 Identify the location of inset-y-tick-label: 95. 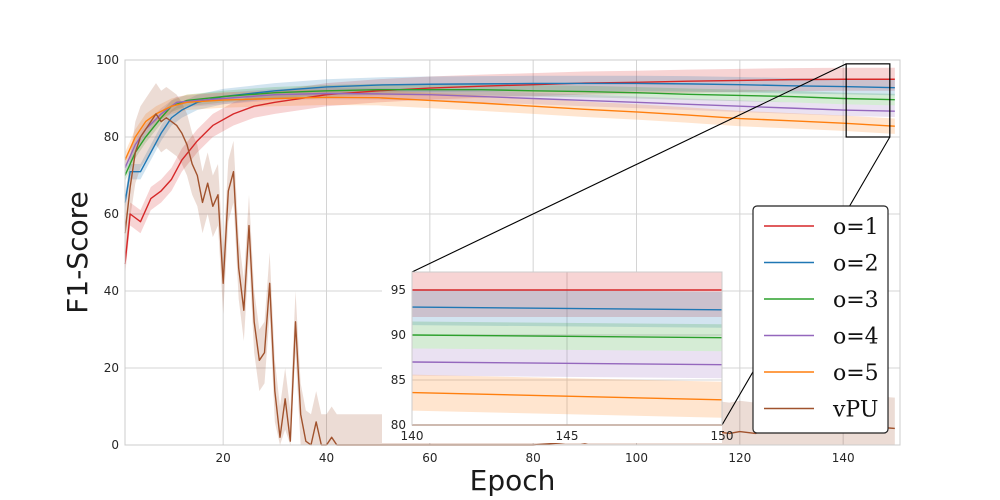
(398, 290).